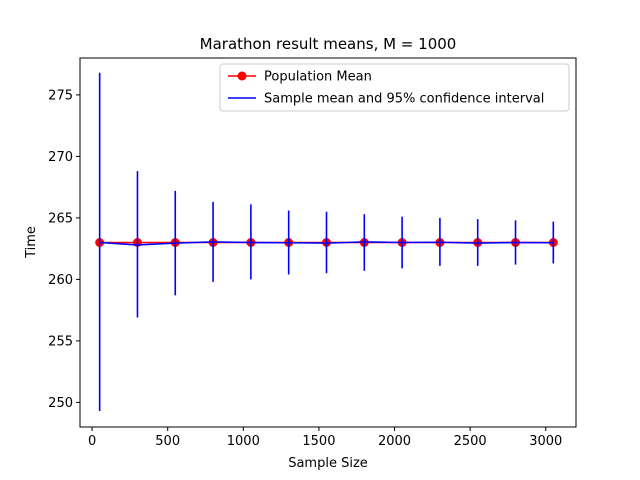 The image size is (640, 480). Describe the element at coordinates (60, 403) in the screenshot. I see `y-tick-label: 250` at that location.